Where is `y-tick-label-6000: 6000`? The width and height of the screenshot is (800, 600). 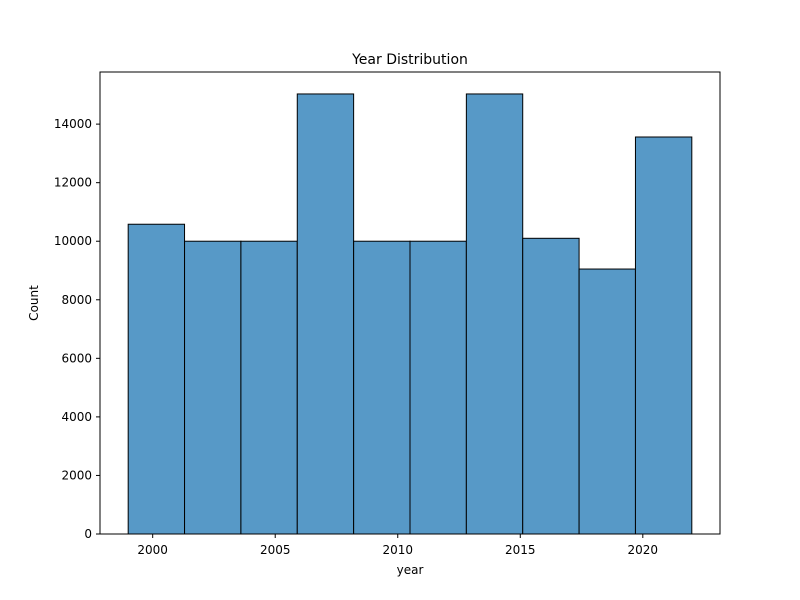 y-tick-label-6000: 6000 is located at coordinates (76, 358).